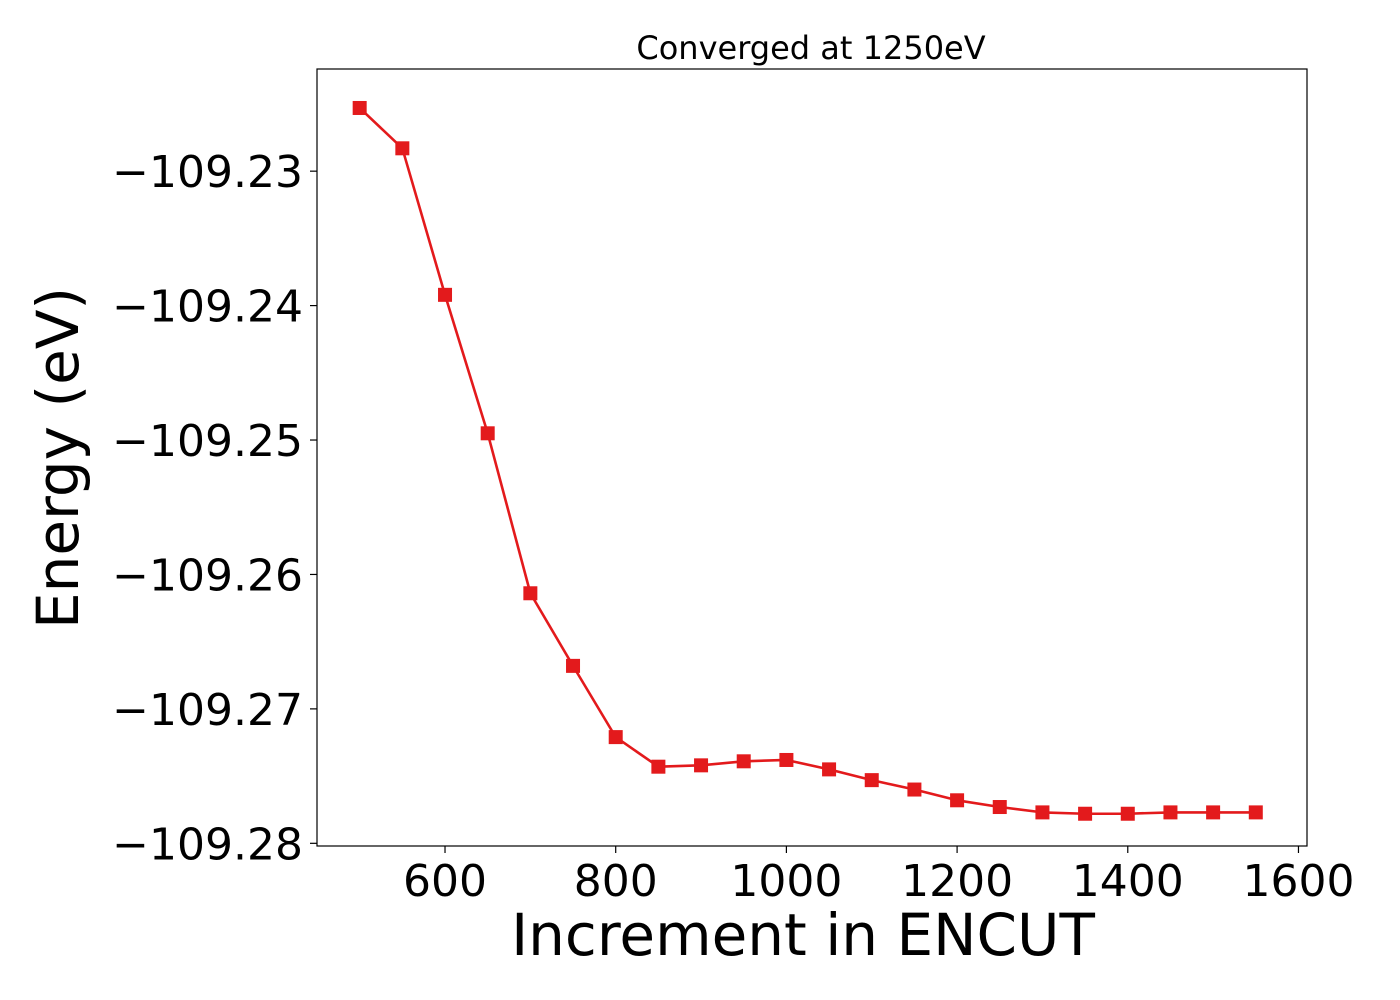  I want to click on x-tick-label: 600, so click(445, 881).